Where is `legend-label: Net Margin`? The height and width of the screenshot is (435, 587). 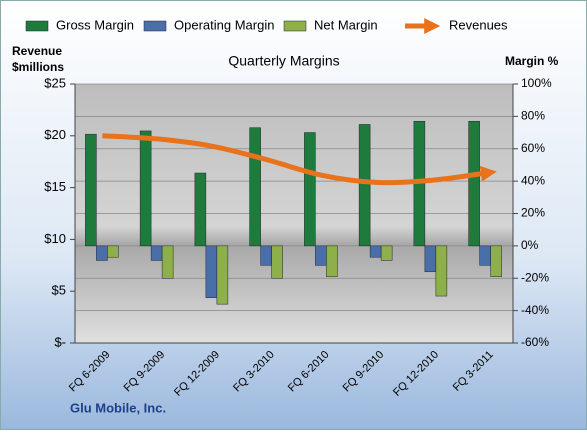
legend-label: Net Margin is located at coordinates (346, 24).